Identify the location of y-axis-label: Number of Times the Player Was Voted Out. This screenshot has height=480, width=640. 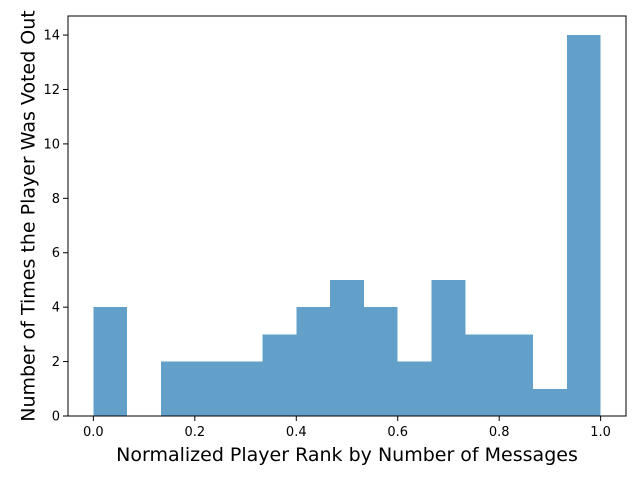
(29, 216).